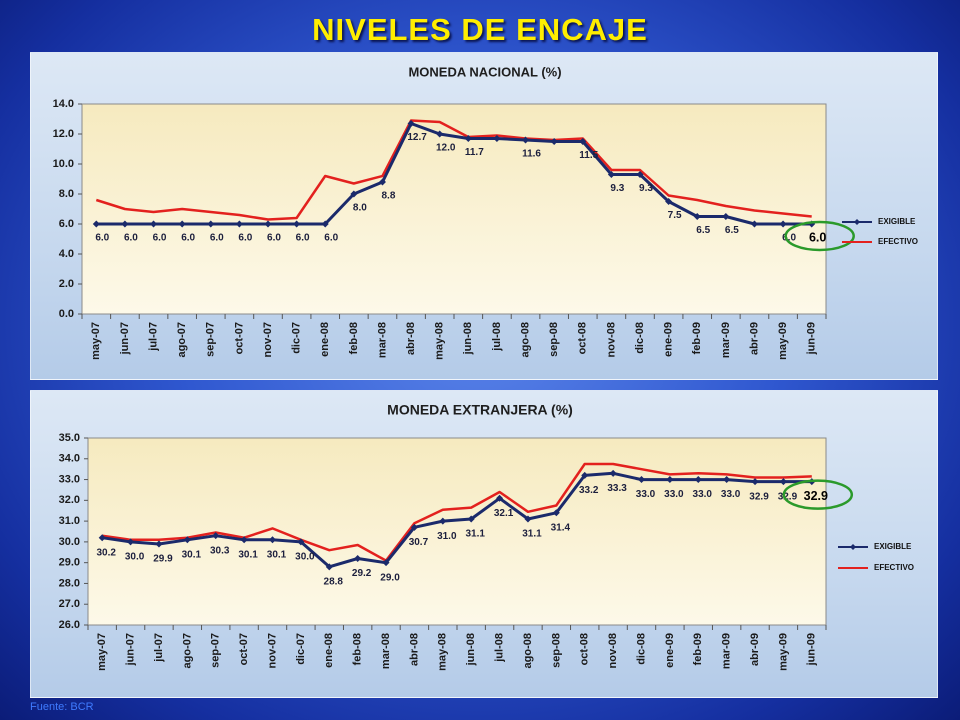 The height and width of the screenshot is (720, 960). Describe the element at coordinates (617, 488) in the screenshot. I see `data-label: 33.3` at that location.